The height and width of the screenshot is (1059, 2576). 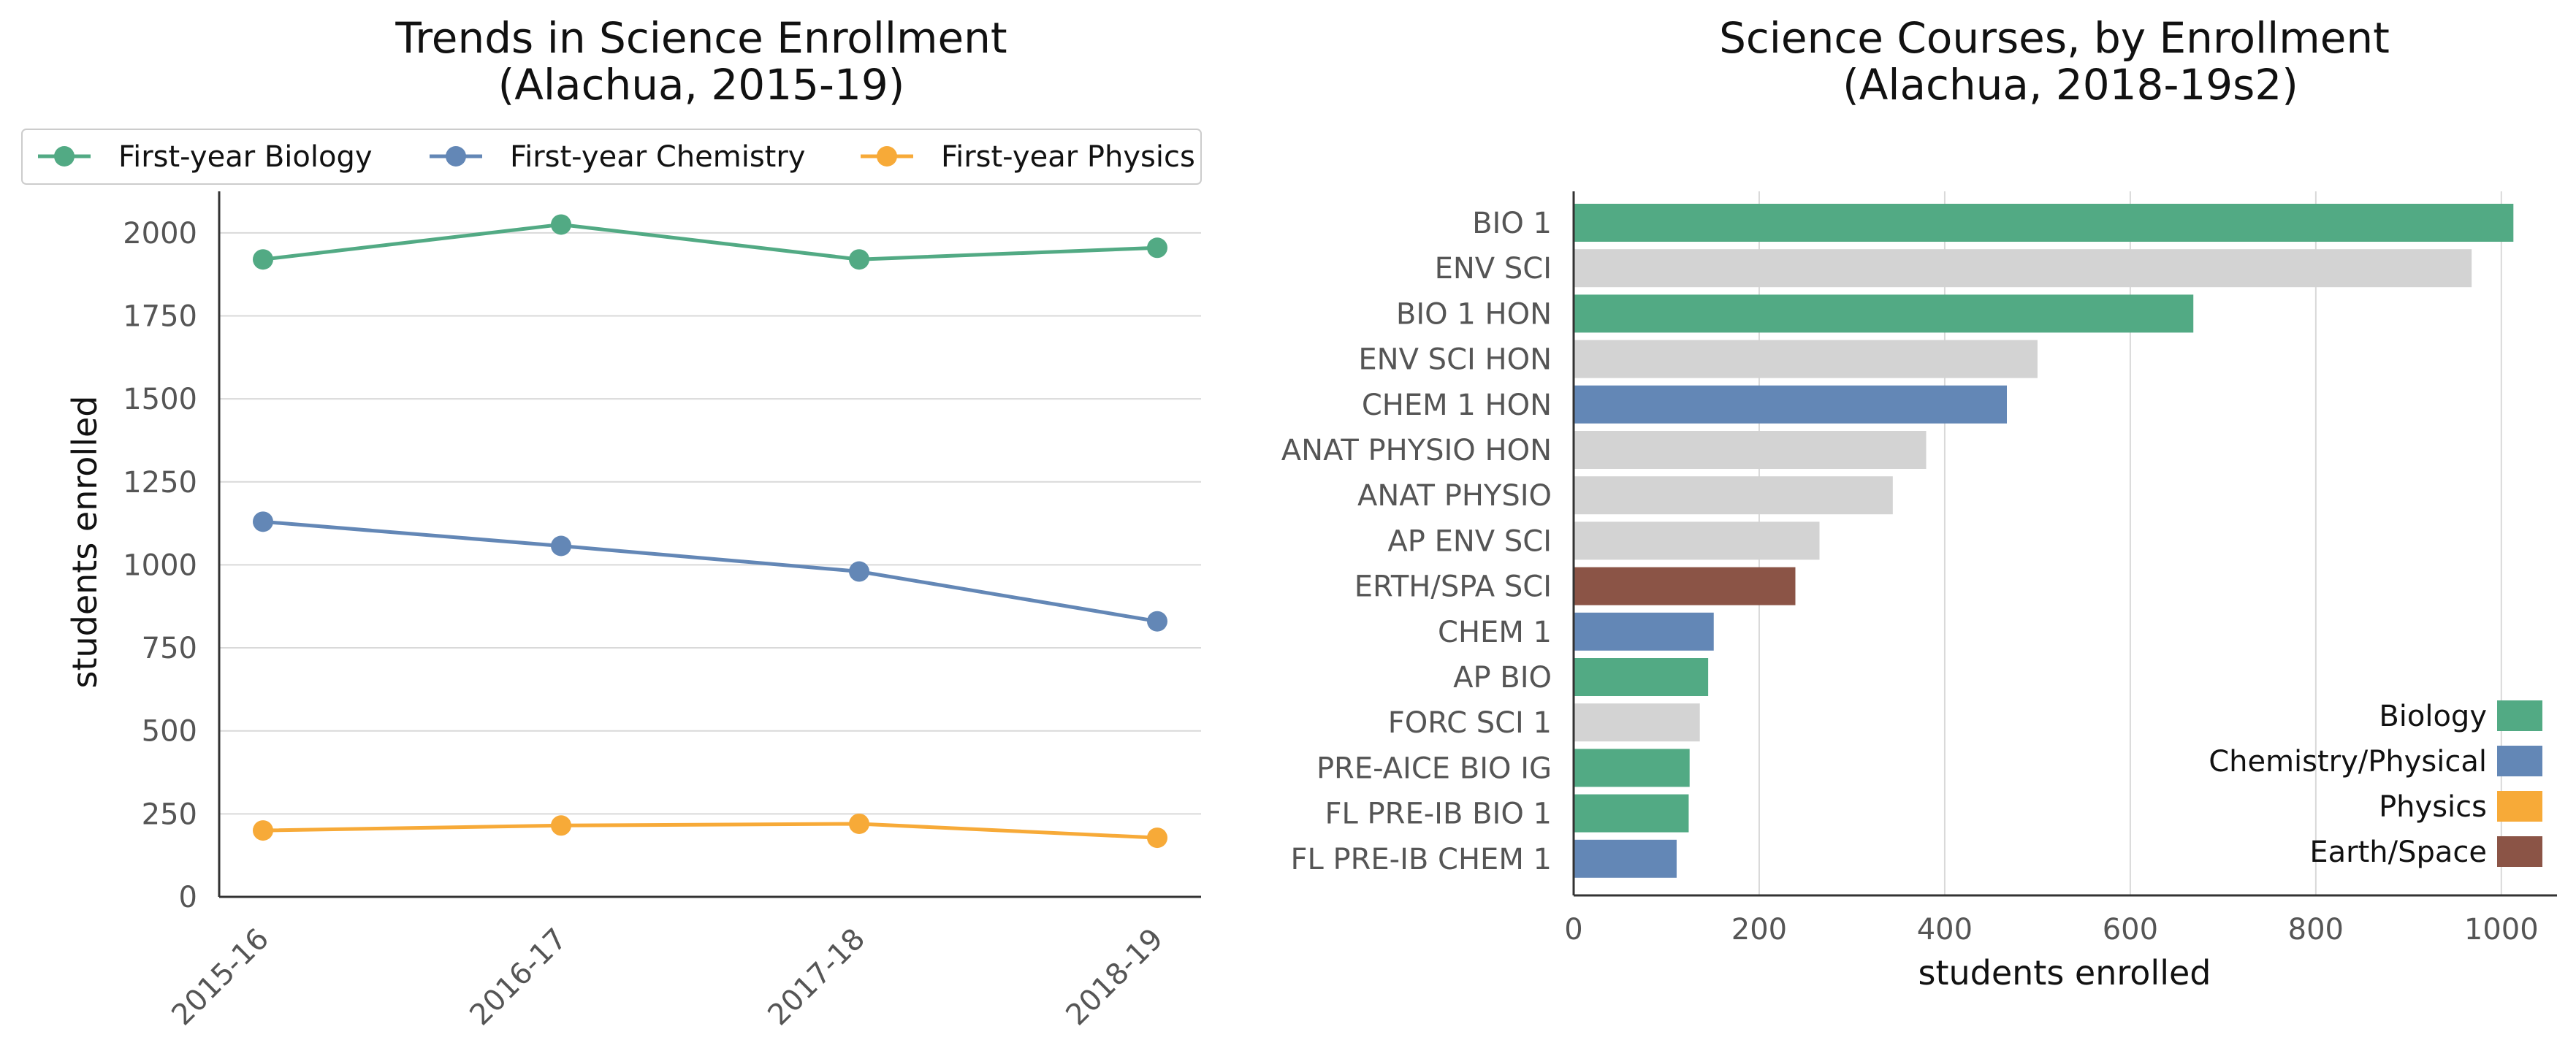 What do you see at coordinates (2348, 762) in the screenshot?
I see `legend-label: Chemistry/Physical` at bounding box center [2348, 762].